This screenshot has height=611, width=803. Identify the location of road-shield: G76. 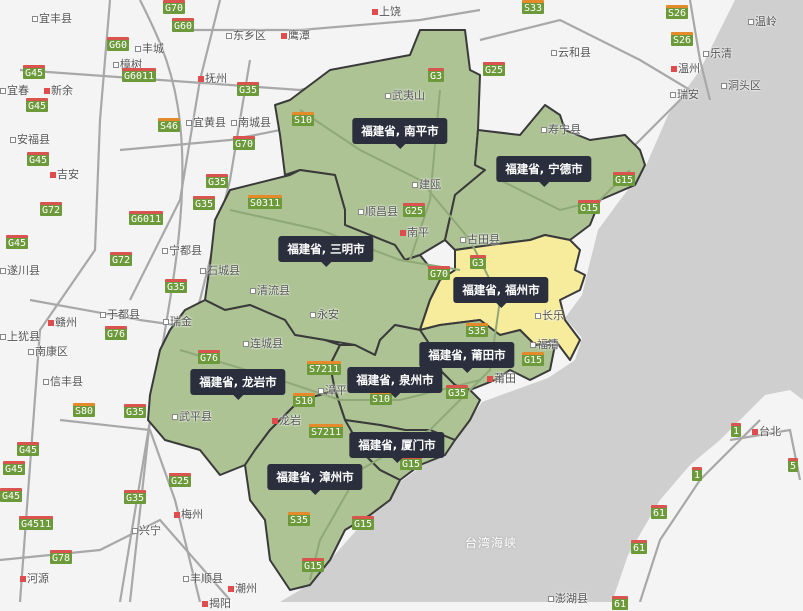
(209, 357).